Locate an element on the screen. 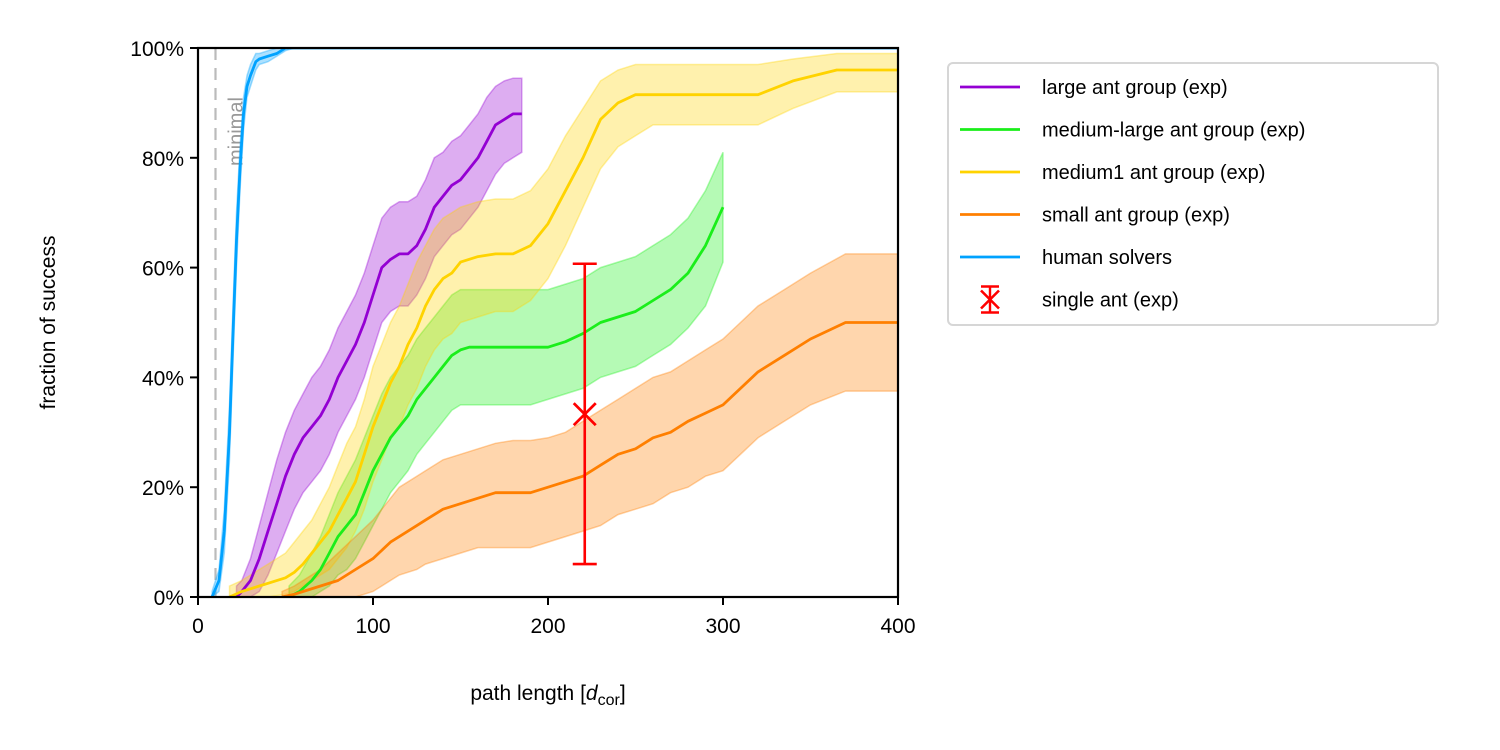  legend-label: medium1 ant group (exp) is located at coordinates (1153, 173).